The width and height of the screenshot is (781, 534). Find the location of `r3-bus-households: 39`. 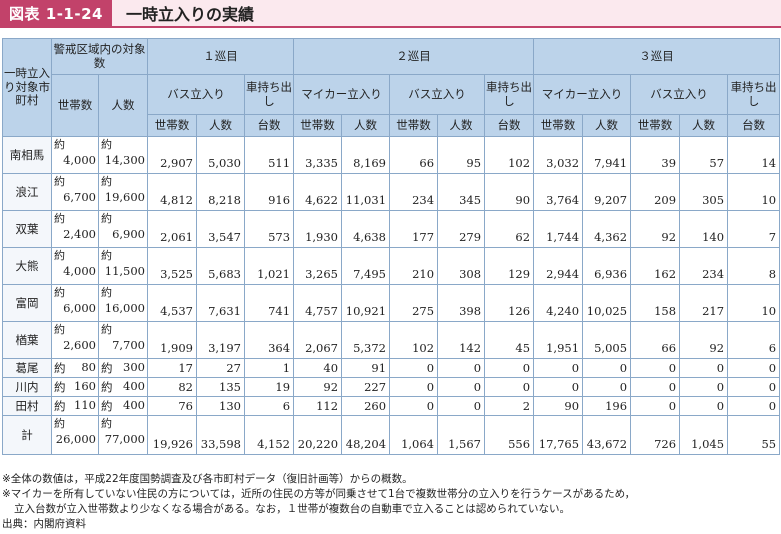

r3-bus-households: 39 is located at coordinates (655, 155).